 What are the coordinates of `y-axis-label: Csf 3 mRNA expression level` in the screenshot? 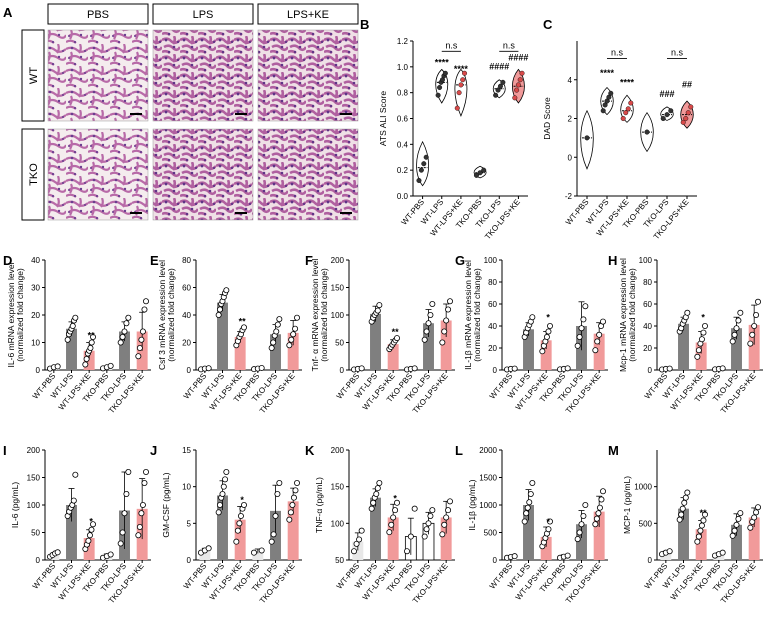 It's located at (162, 315).